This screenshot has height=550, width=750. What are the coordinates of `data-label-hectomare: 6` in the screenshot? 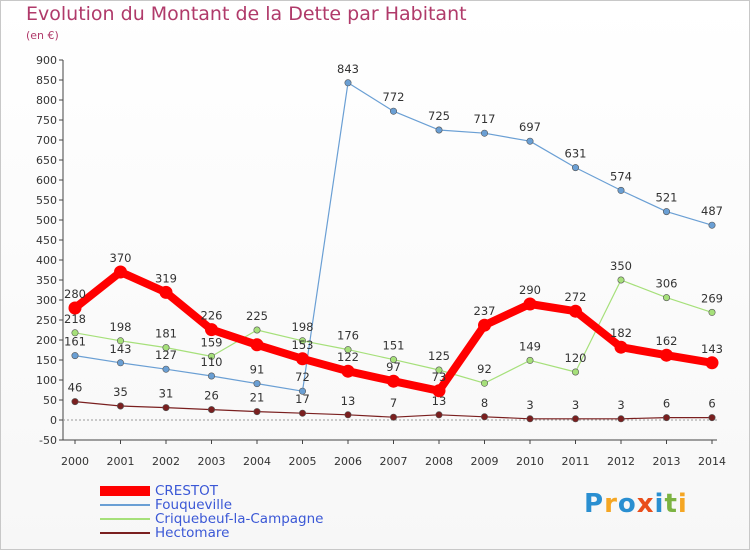 It's located at (711, 404).